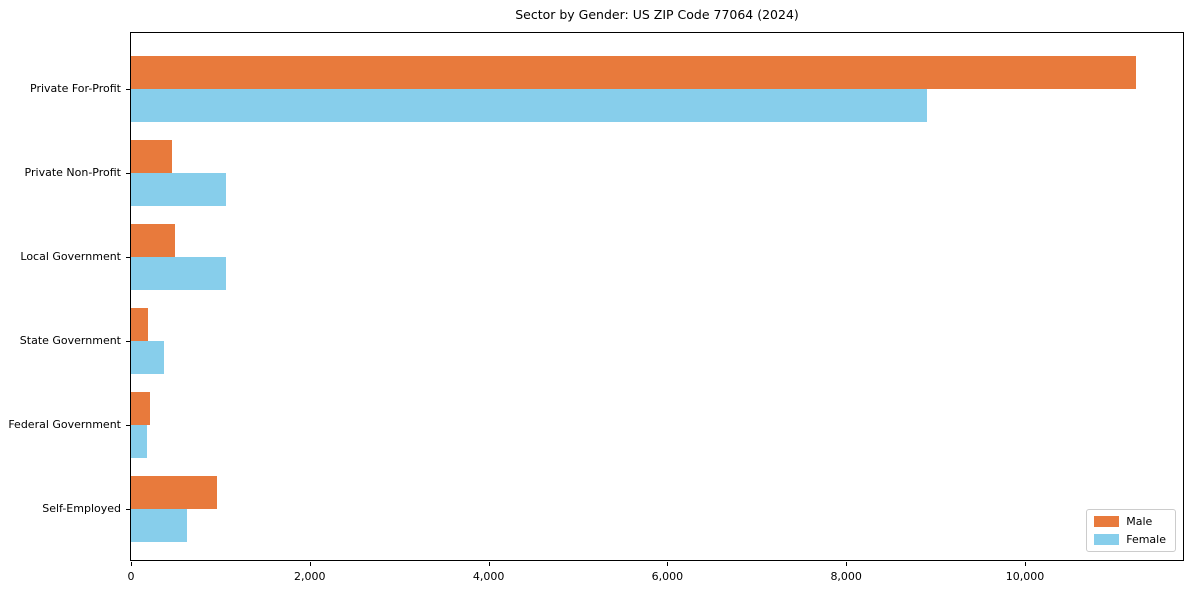 Image resolution: width=1200 pixels, height=600 pixels. What do you see at coordinates (310, 576) in the screenshot?
I see `x-tick-label: 2,000` at bounding box center [310, 576].